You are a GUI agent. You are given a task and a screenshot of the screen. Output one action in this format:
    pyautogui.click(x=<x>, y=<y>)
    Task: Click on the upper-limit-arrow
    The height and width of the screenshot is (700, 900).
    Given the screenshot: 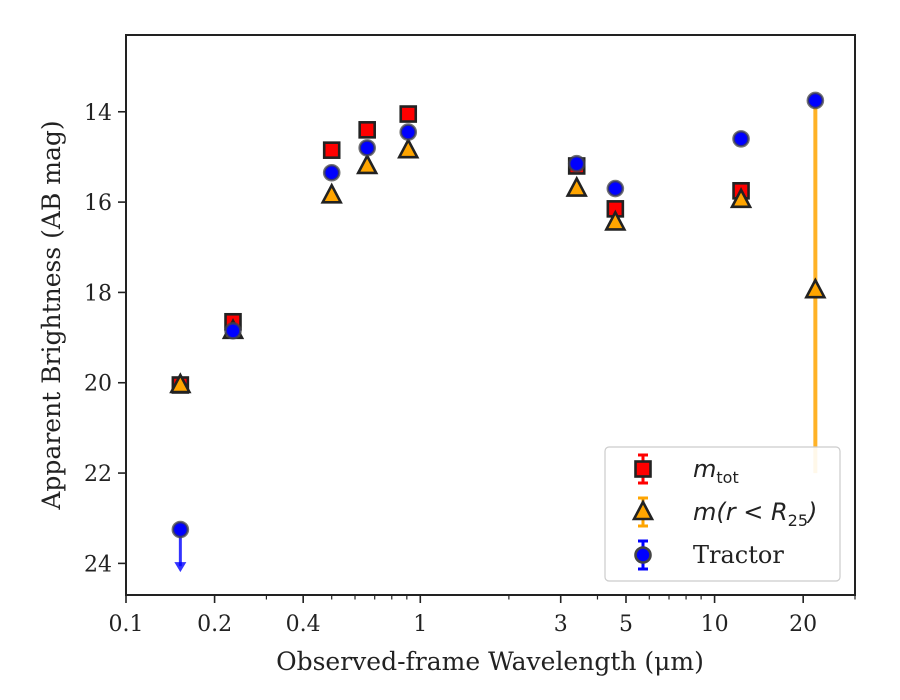 What is the action you would take?
    pyautogui.click(x=180, y=567)
    